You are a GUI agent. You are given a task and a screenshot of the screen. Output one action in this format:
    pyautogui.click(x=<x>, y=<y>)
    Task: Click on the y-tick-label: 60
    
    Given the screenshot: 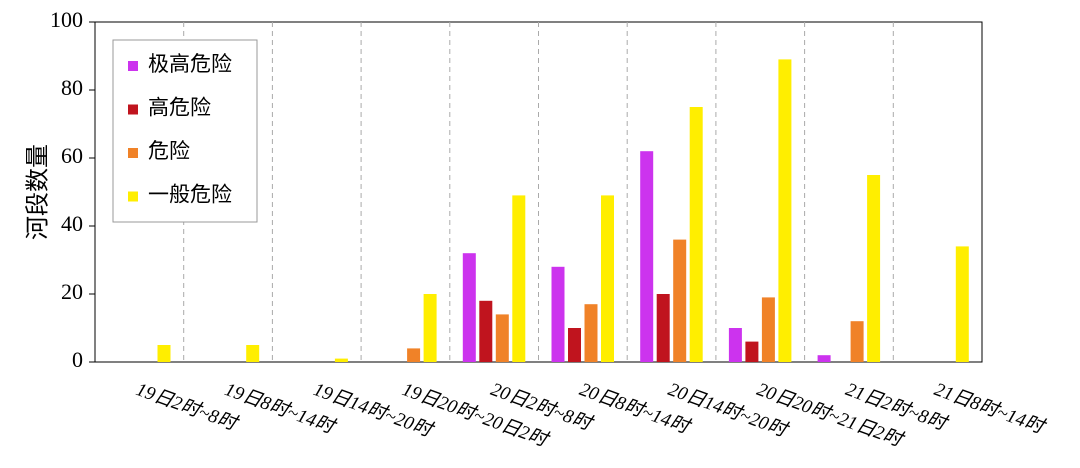 What is the action you would take?
    pyautogui.click(x=72, y=155)
    